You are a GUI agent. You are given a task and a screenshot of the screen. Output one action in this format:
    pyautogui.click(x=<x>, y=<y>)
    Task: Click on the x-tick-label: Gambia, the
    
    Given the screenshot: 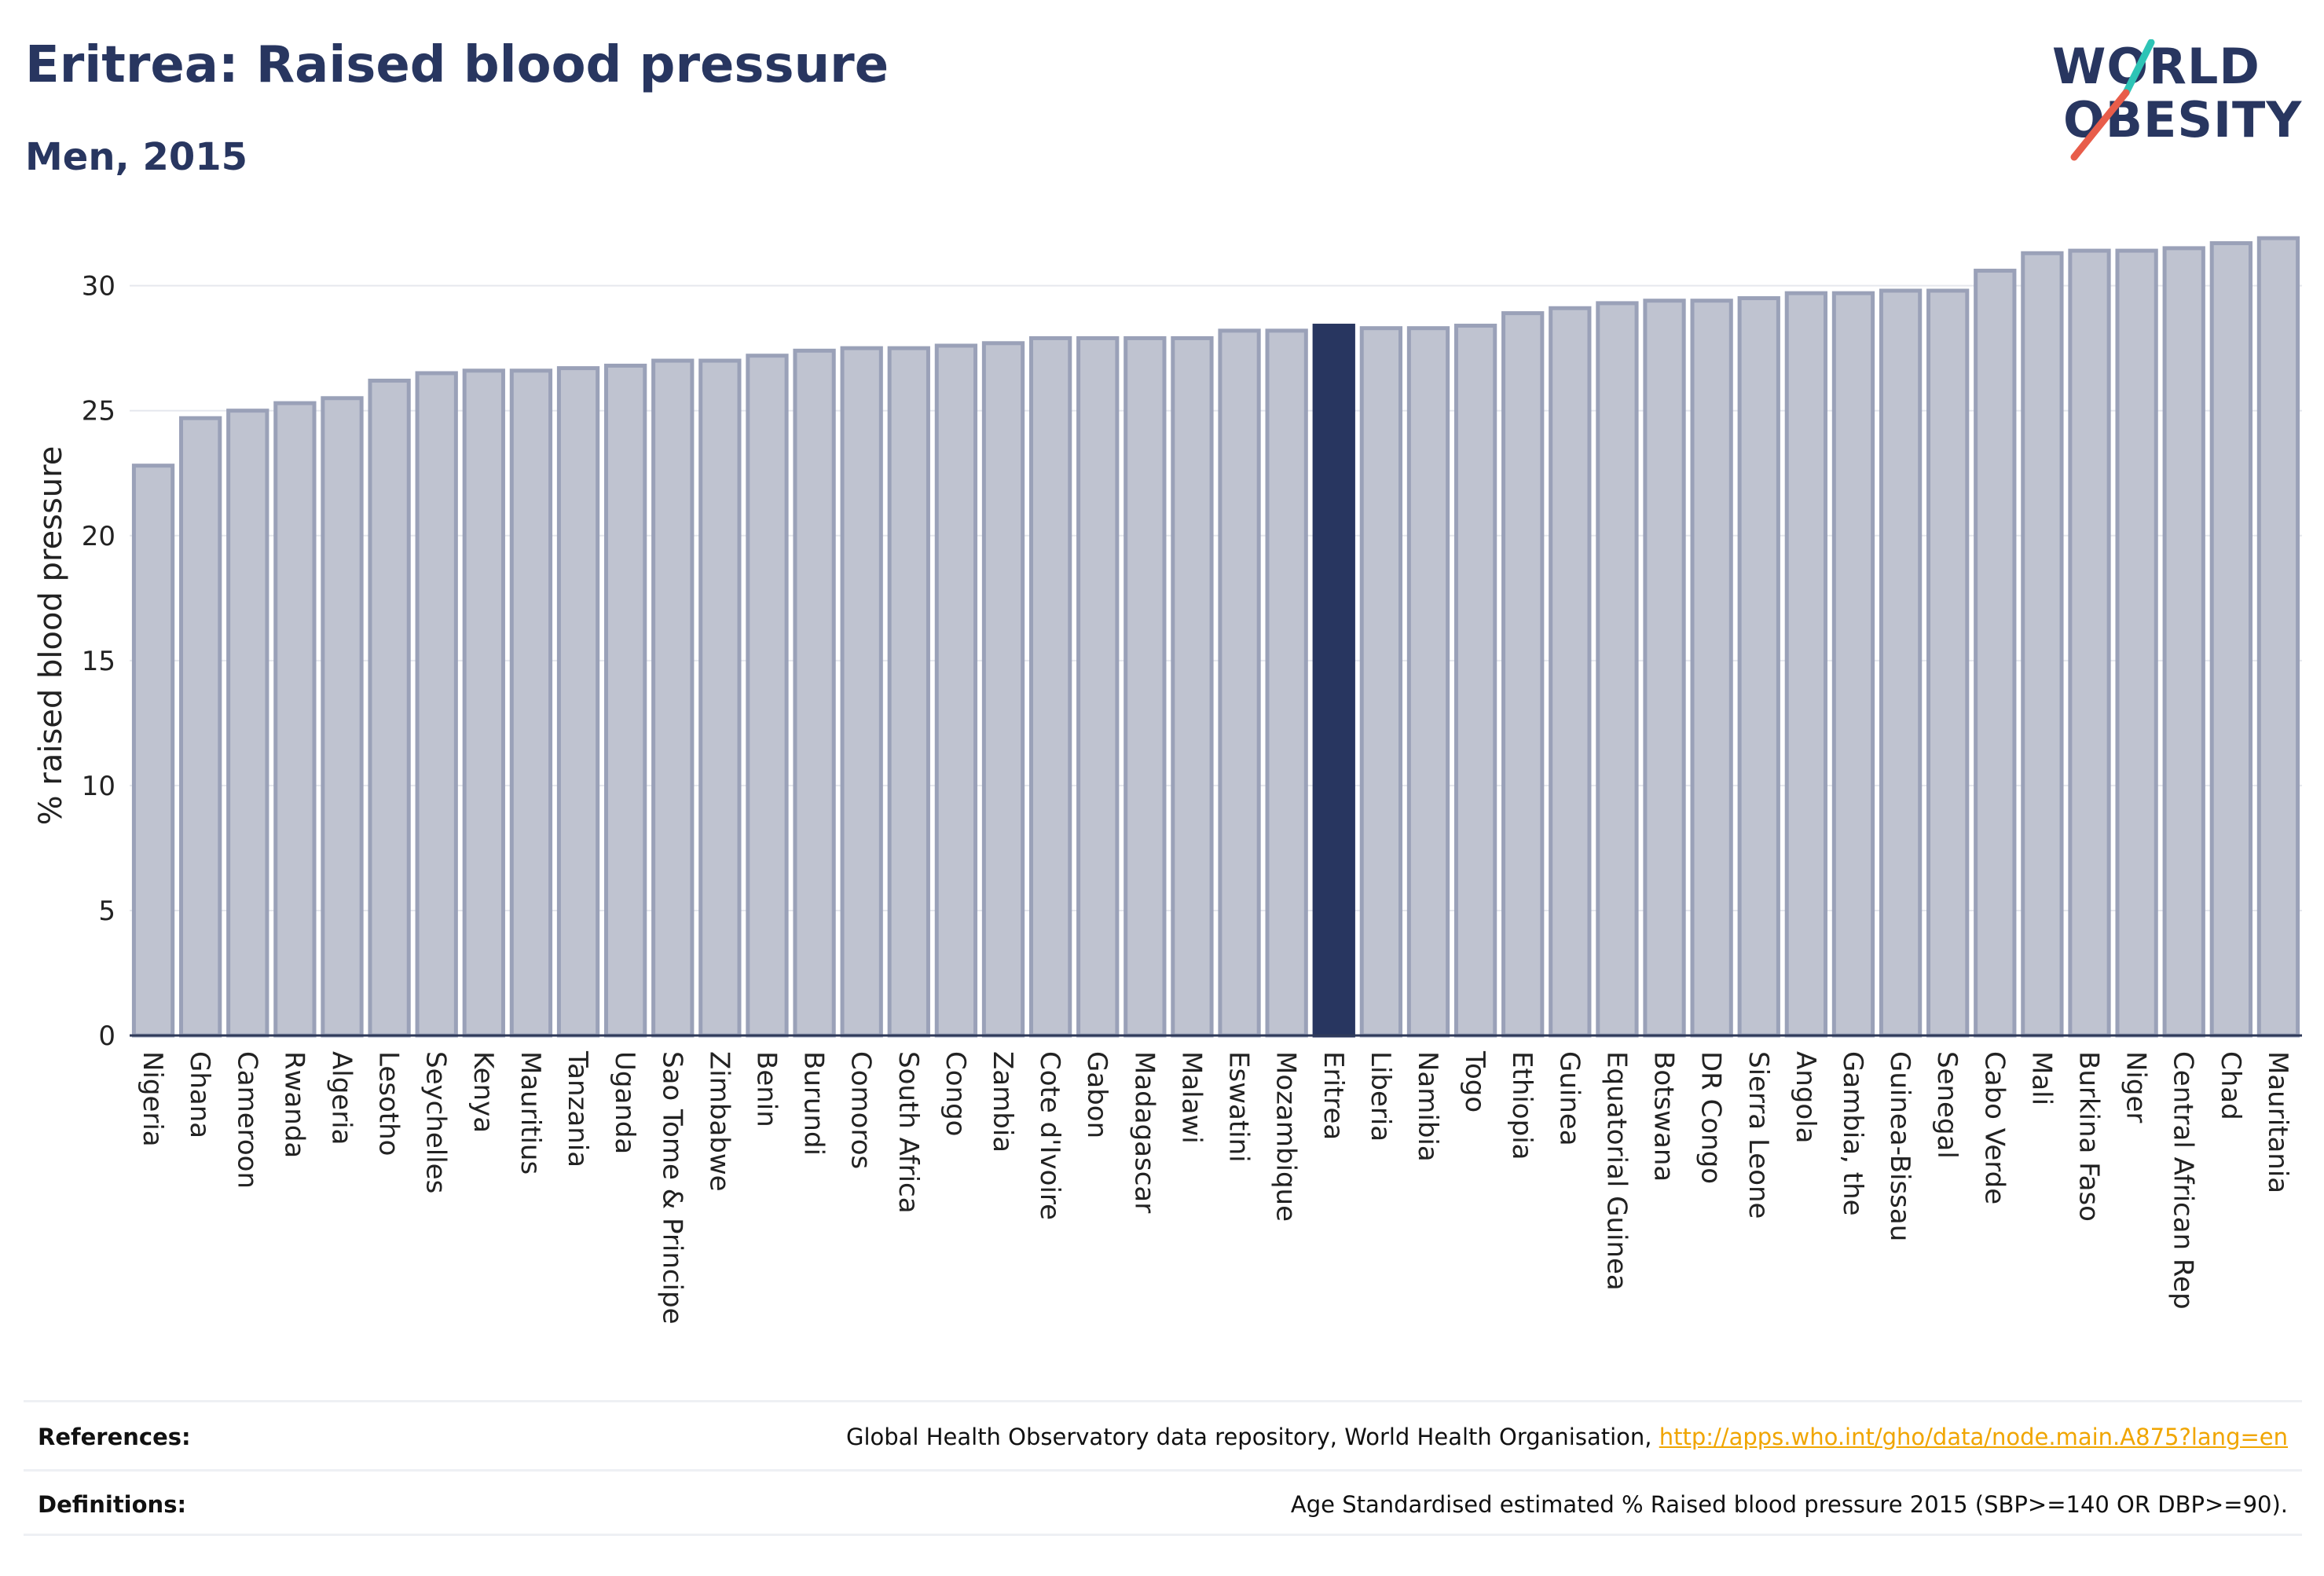 What is the action you would take?
    pyautogui.click(x=1852, y=1133)
    